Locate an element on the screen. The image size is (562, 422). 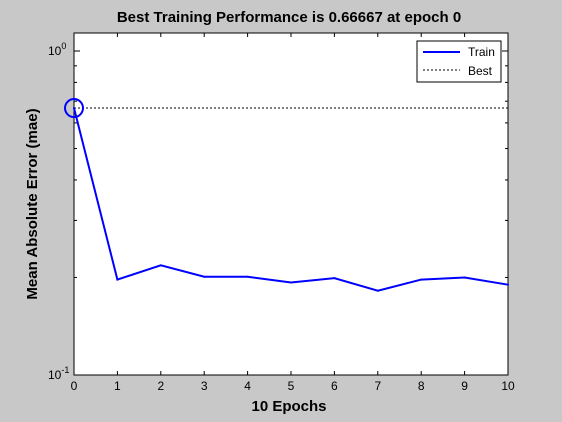
x-axis-label: 10 Epochs is located at coordinates (288, 406).